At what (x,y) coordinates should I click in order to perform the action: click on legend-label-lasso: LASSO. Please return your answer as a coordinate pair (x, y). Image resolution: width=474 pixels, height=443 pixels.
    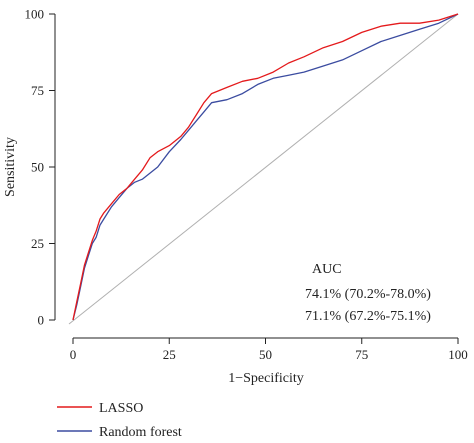
    Looking at the image, I should click on (121, 408).